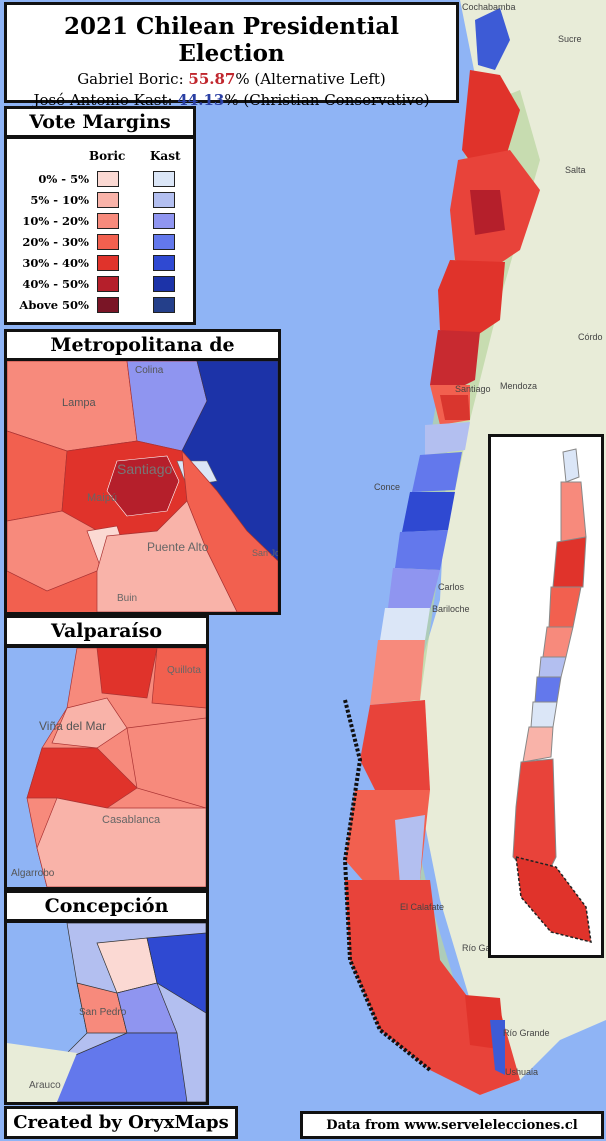  I want to click on label-cochabamba: Cochabamba, so click(489, 7).